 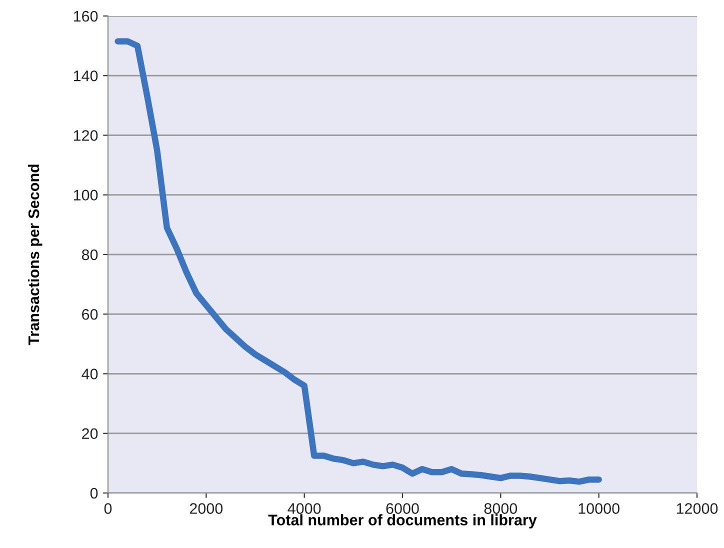 What do you see at coordinates (206, 508) in the screenshot?
I see `x-tick-label: 2000` at bounding box center [206, 508].